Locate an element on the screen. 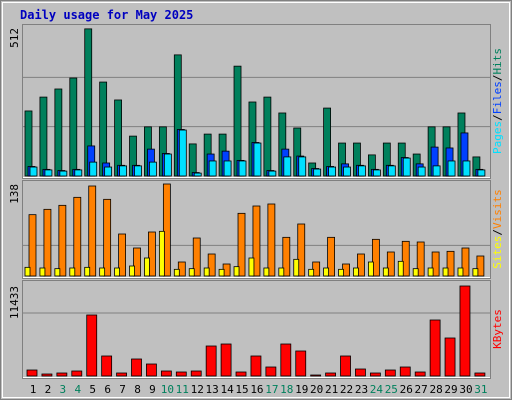  x-tick-label: 27 is located at coordinates (421, 389).